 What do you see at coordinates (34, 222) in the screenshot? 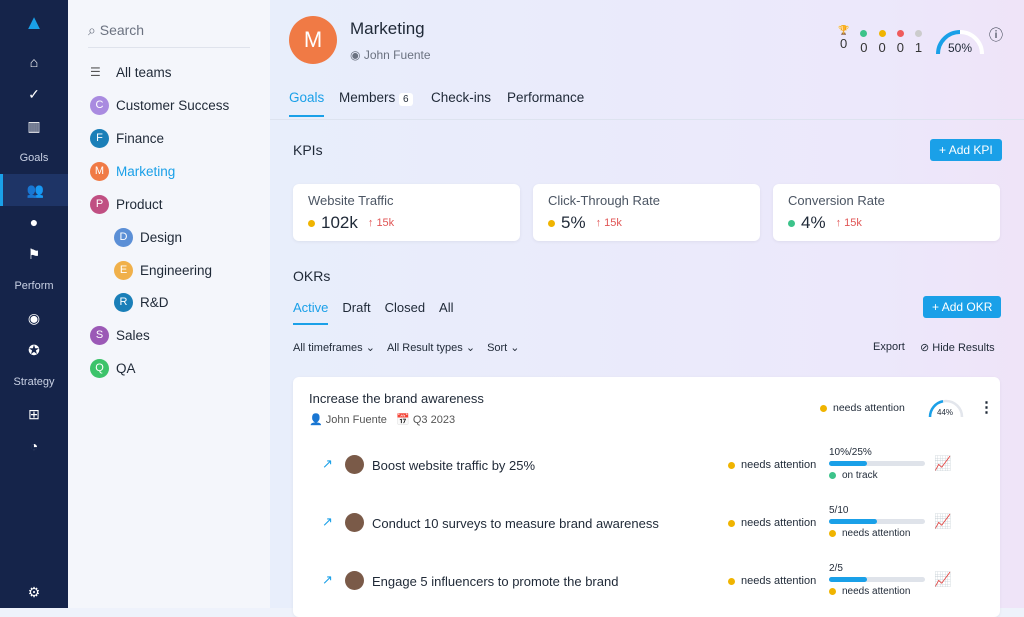
I see `user-icon: ●` at bounding box center [34, 222].